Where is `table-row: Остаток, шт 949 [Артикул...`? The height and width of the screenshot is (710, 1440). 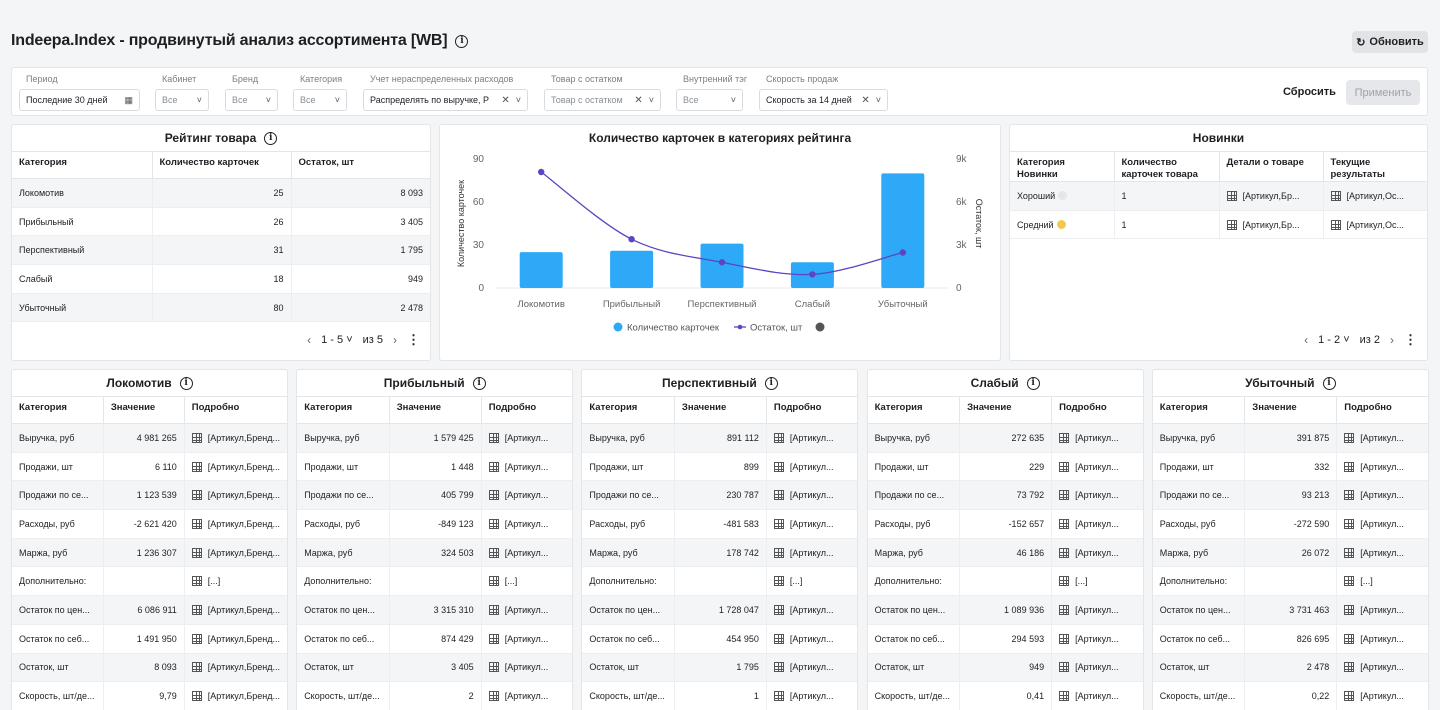 table-row: Остаток, шт 949 [Артикул... is located at coordinates (1005, 668).